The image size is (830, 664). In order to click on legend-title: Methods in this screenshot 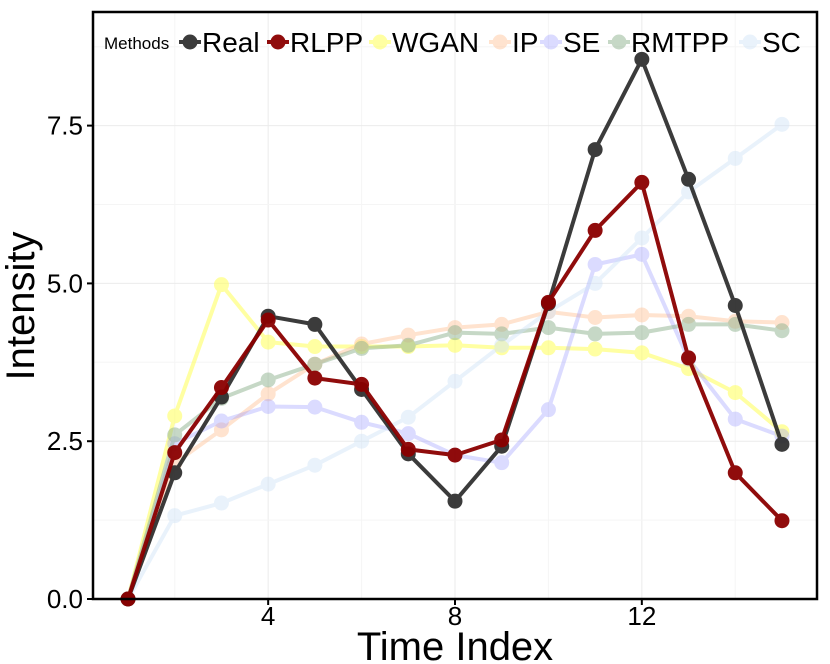, I will do `click(136, 43)`.